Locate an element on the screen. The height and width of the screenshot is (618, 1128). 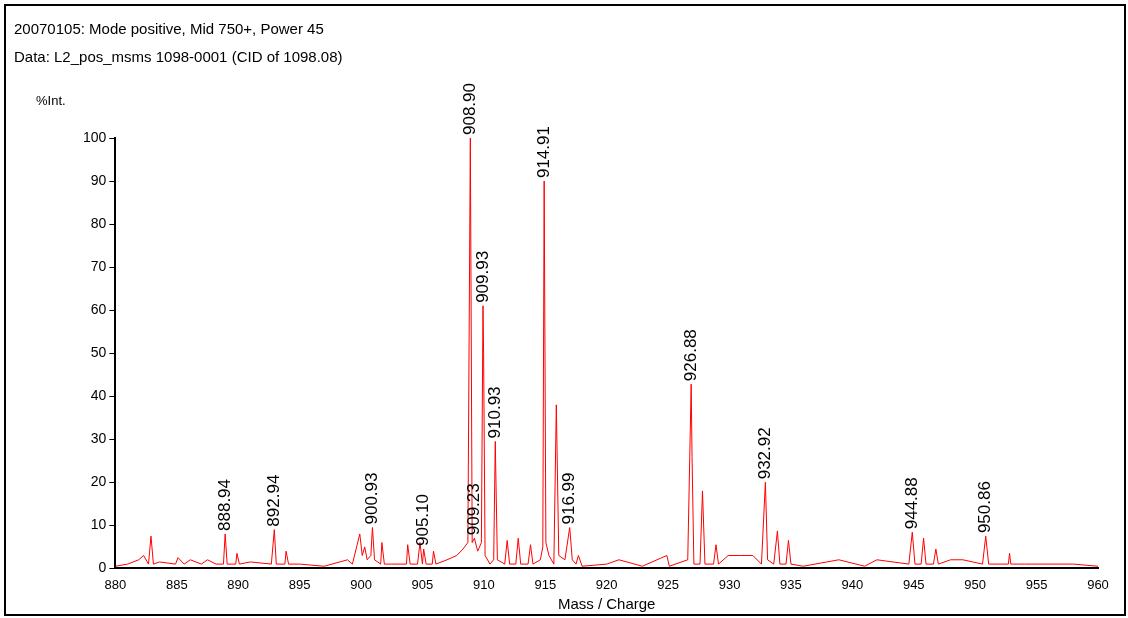
x-tick-label: 960 is located at coordinates (1098, 584).